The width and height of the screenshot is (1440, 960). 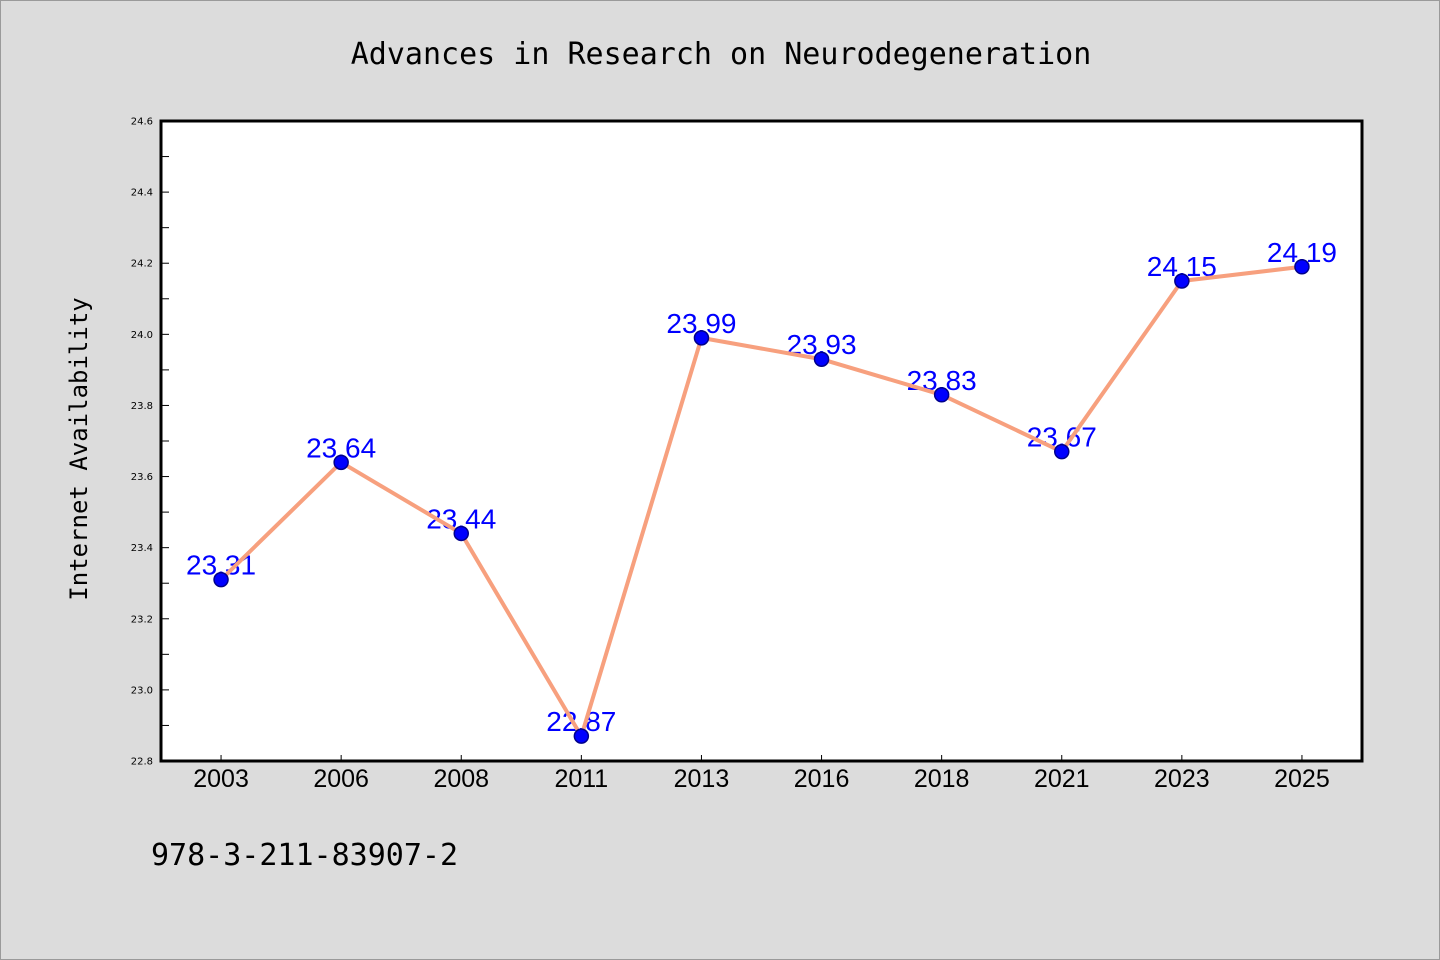 What do you see at coordinates (702, 779) in the screenshot?
I see `x-tick-label: 2013` at bounding box center [702, 779].